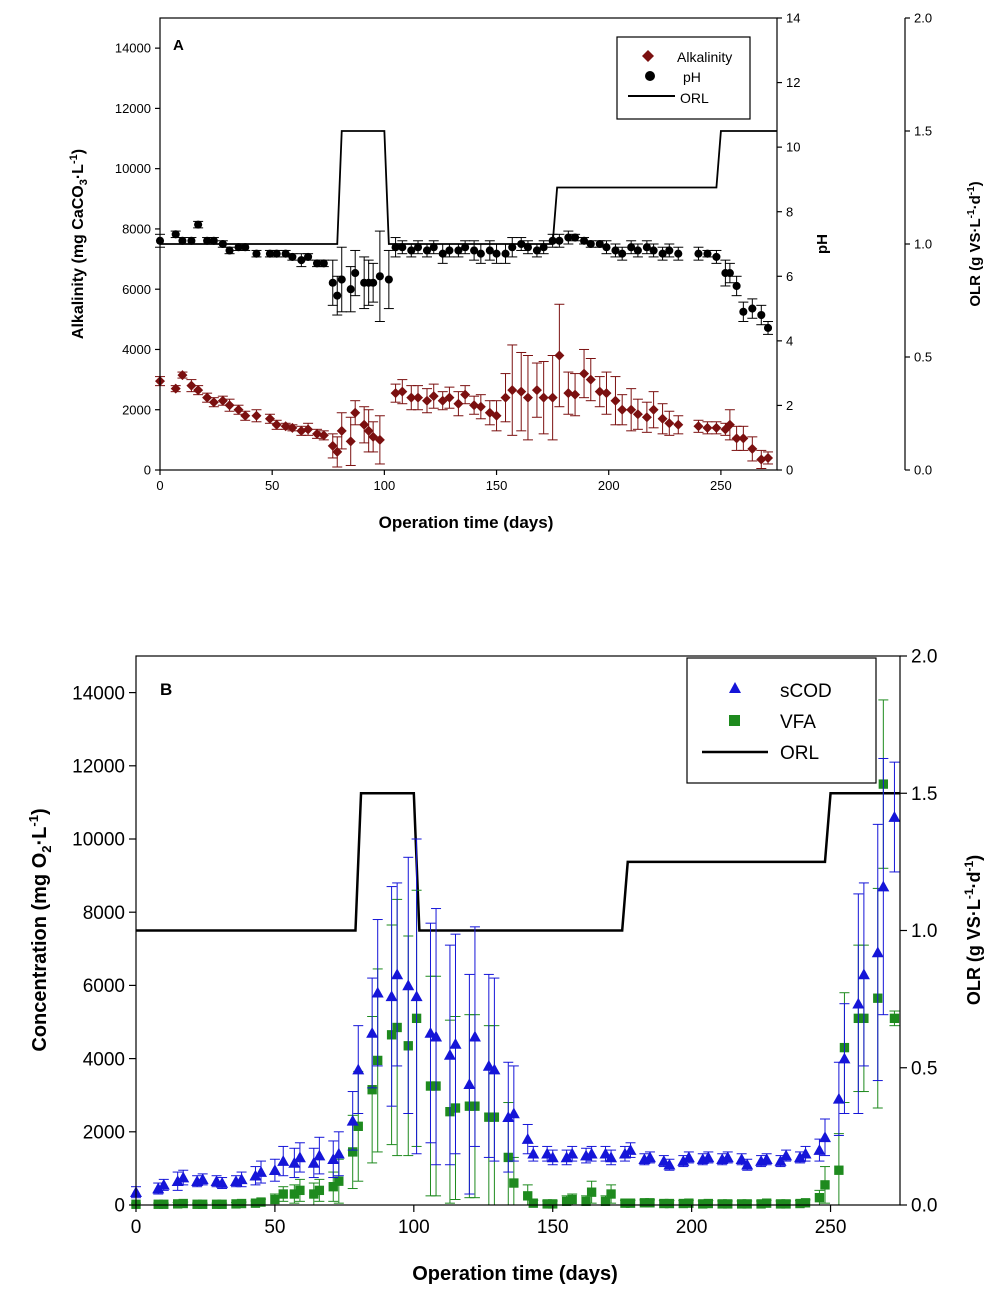 The width and height of the screenshot is (985, 1289). I want to click on panel-b-left-tick-label: 14000, so click(98, 693).